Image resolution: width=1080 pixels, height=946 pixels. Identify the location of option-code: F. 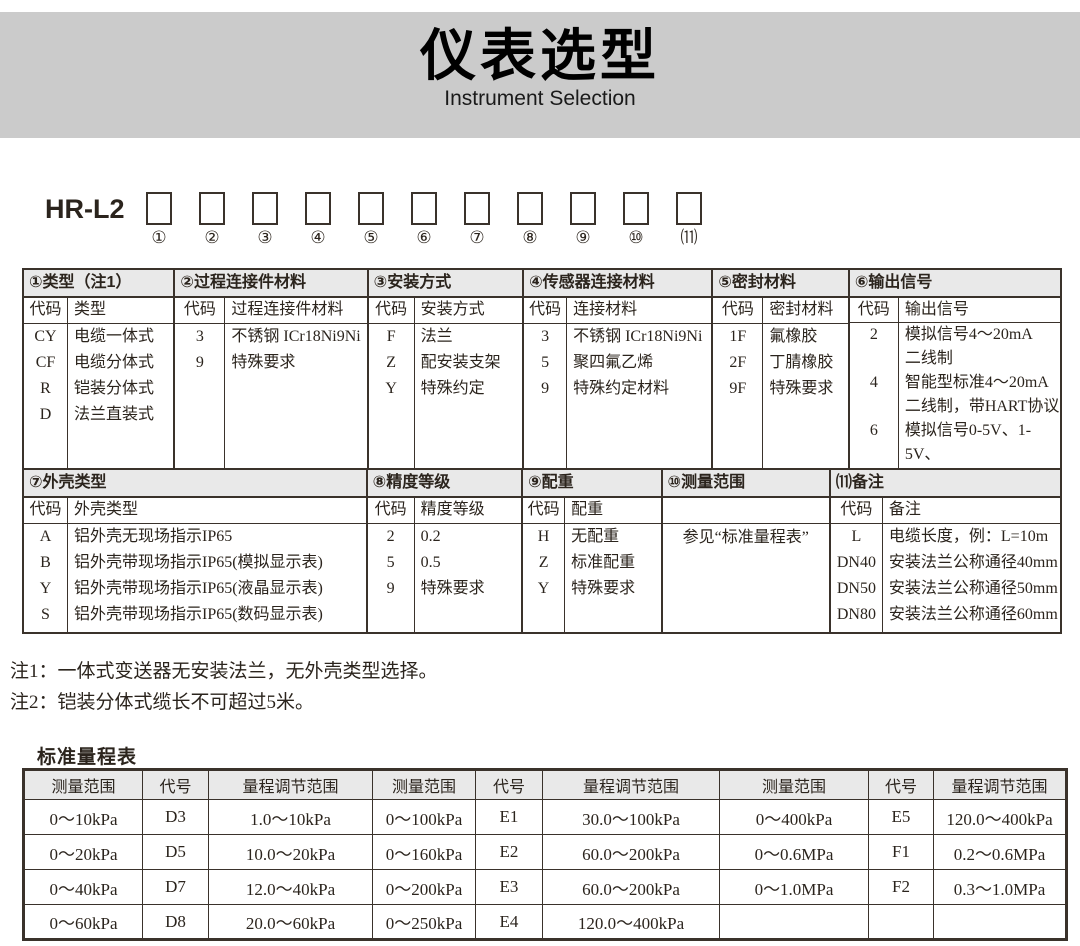
(391, 336).